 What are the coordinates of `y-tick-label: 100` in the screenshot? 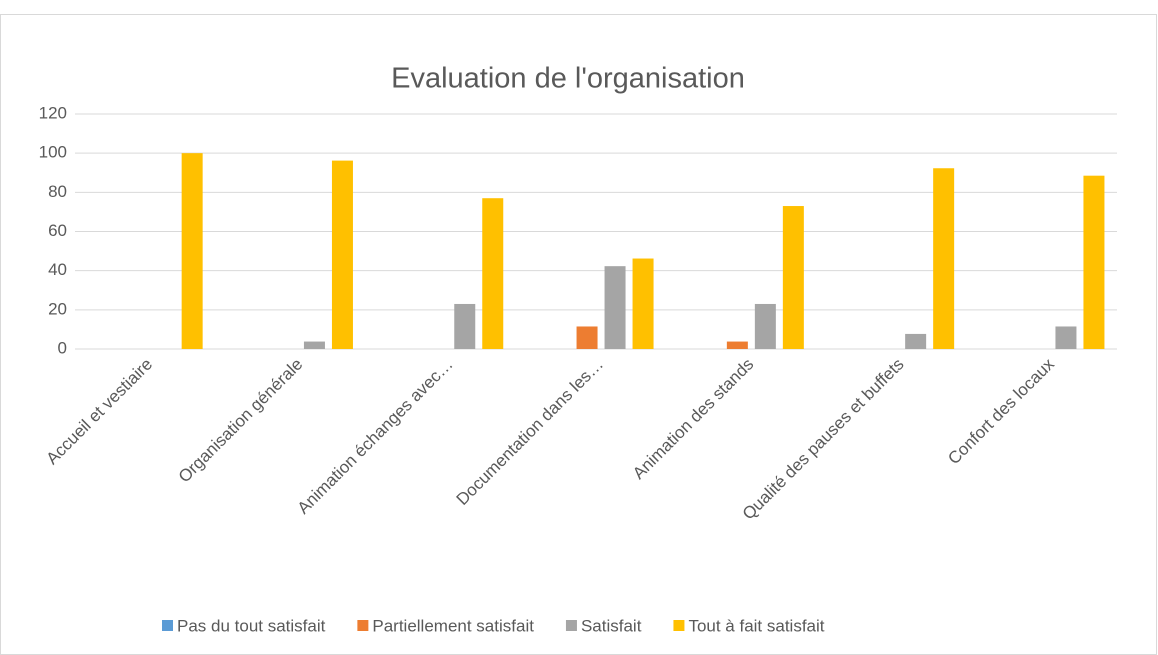 It's located at (53, 152).